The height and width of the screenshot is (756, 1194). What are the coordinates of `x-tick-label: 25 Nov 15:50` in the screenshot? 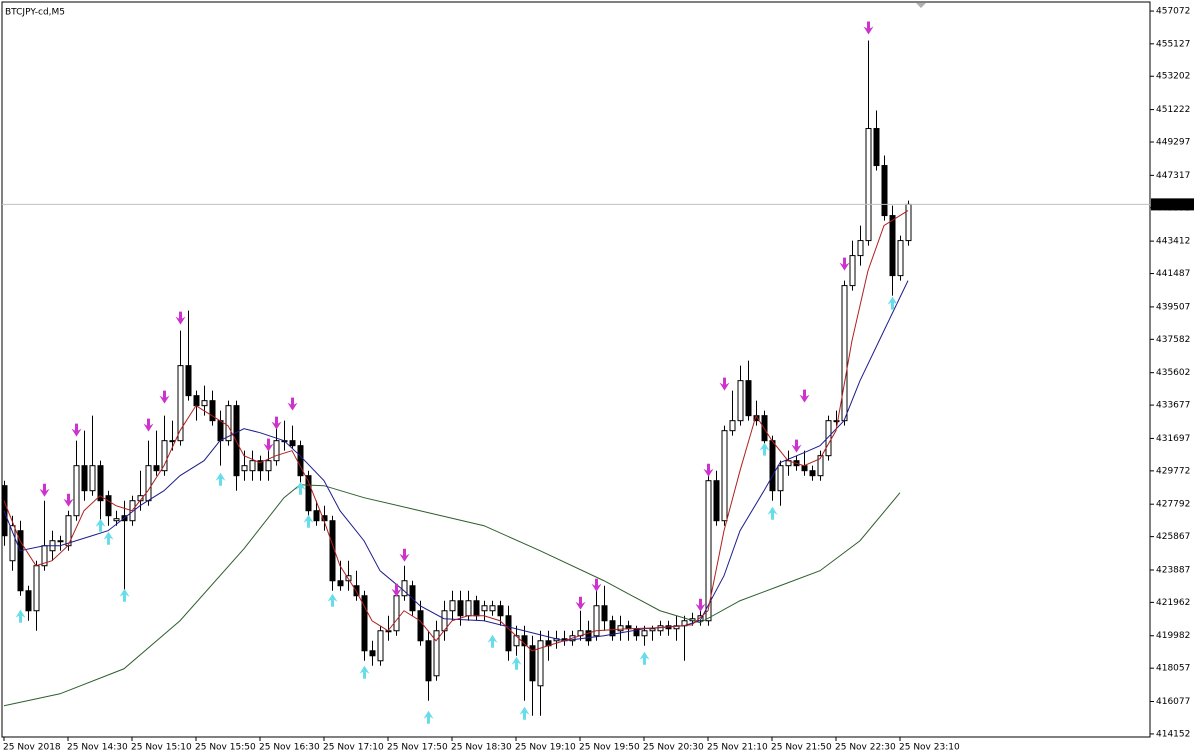 It's located at (225, 748).